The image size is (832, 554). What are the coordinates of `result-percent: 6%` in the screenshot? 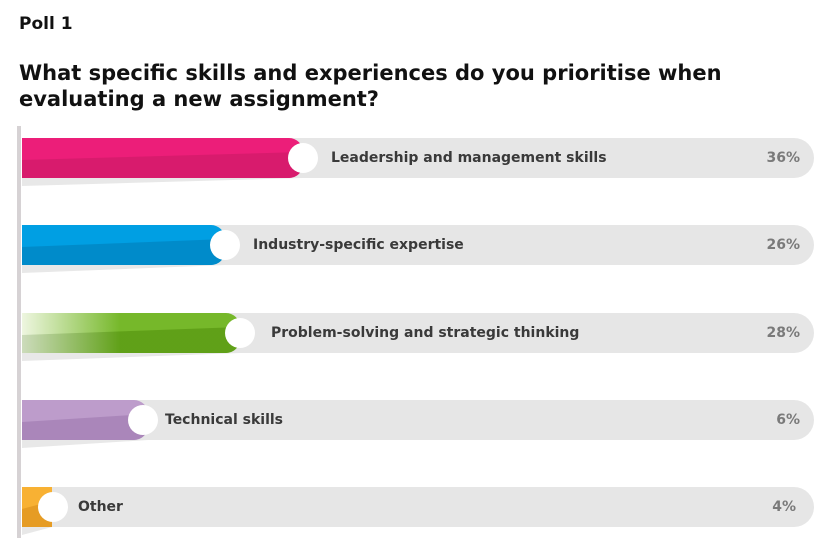 It's located at (788, 420).